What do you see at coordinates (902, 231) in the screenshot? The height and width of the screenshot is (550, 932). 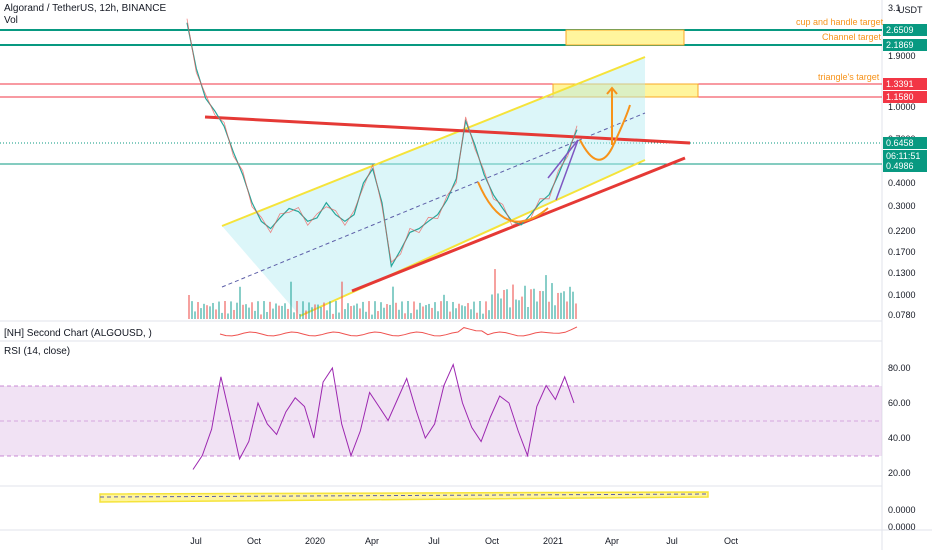 I see `price-axis-tick: 0.2200` at bounding box center [902, 231].